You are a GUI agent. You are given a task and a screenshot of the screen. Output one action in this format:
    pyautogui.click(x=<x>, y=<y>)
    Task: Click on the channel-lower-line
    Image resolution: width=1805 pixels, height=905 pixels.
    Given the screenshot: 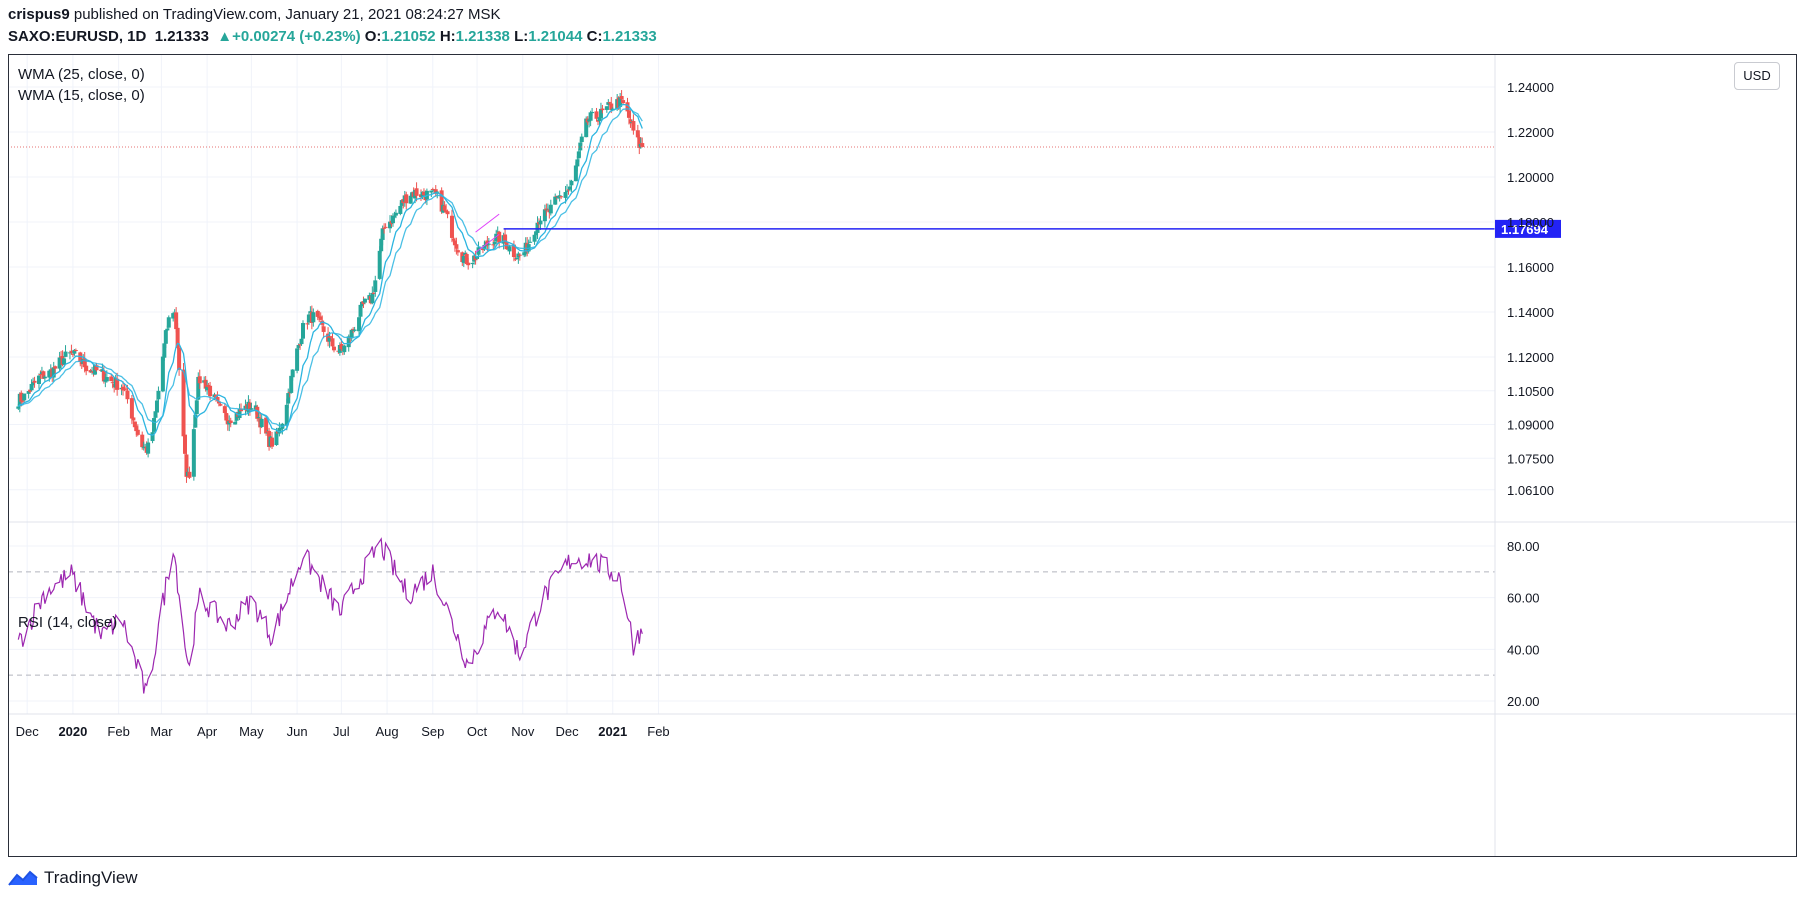 What is the action you would take?
    pyautogui.click(x=487, y=243)
    